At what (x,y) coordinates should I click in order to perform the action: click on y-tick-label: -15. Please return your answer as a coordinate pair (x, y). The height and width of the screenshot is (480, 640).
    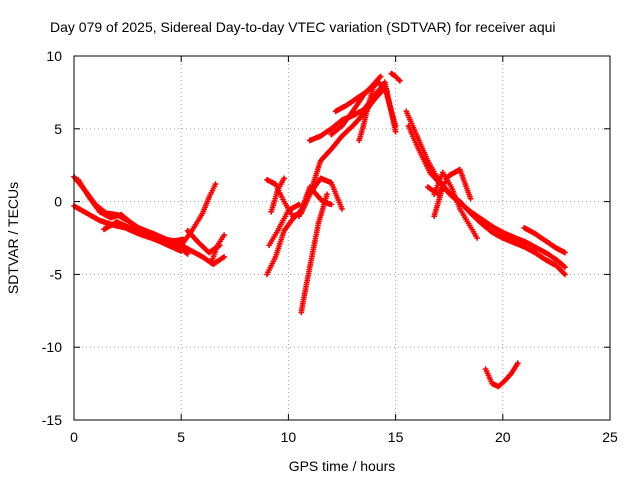
    Looking at the image, I should click on (52, 420).